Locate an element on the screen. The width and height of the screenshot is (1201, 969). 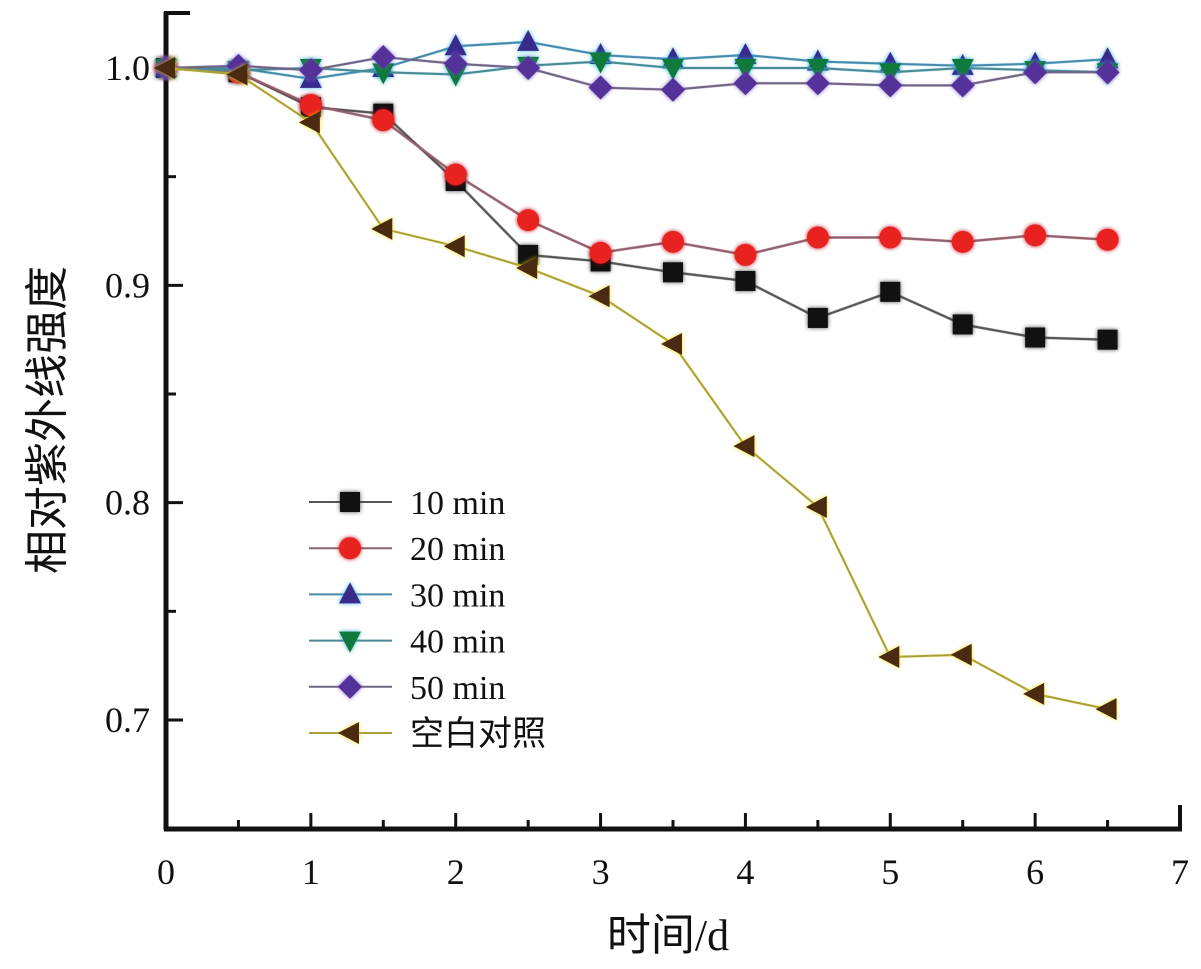
x-tick-label: 4 is located at coordinates (745, 872).